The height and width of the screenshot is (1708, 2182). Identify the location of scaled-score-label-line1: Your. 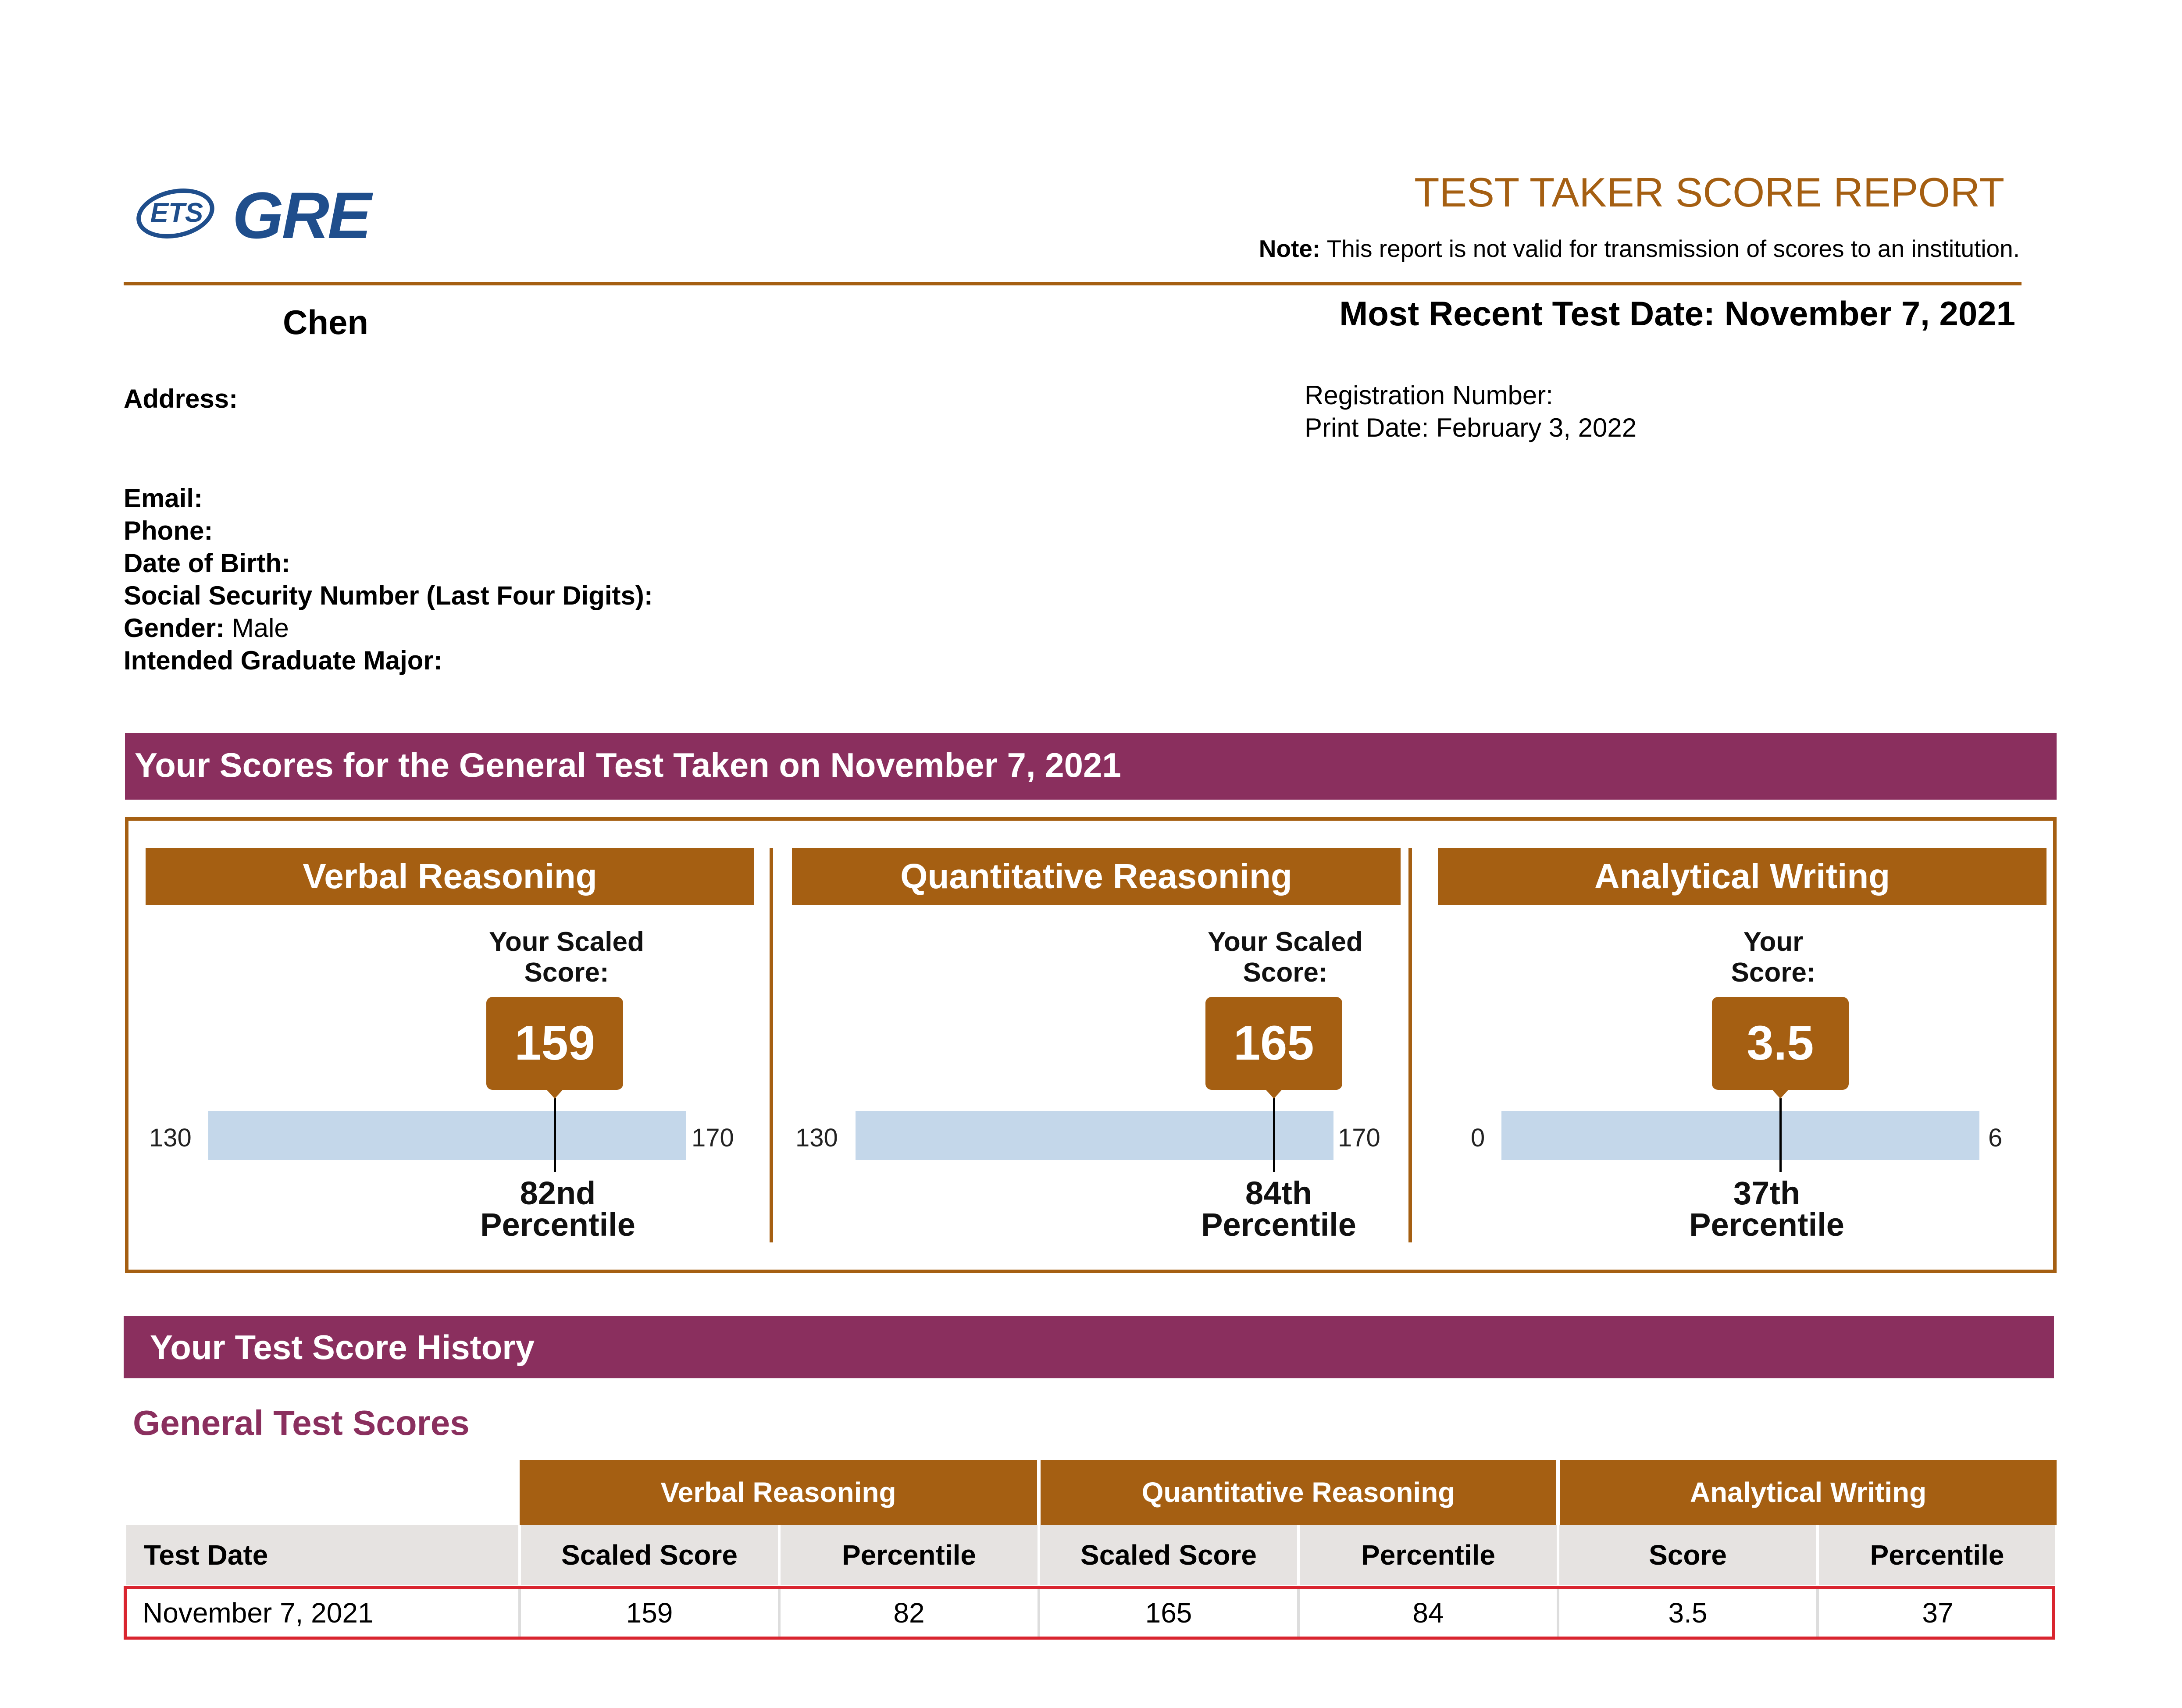
(1773, 942).